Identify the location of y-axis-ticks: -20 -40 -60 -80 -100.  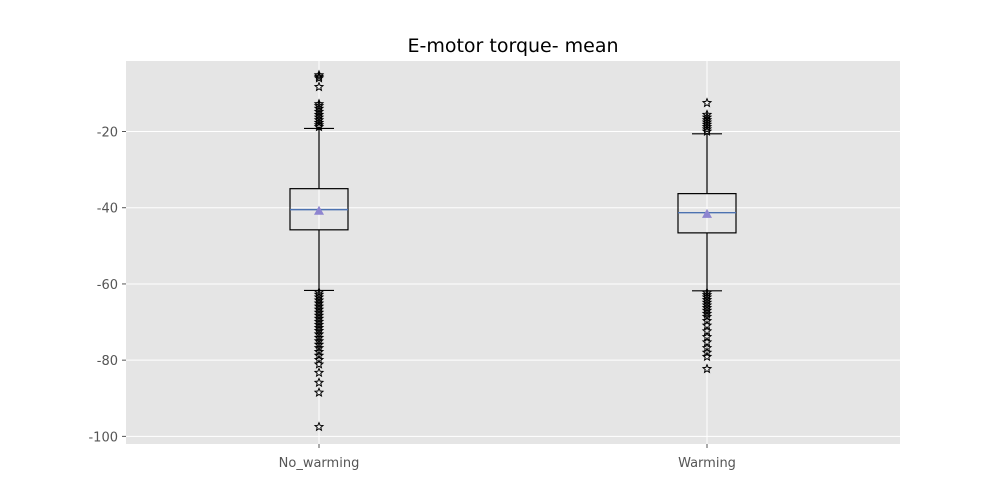
(107, 285).